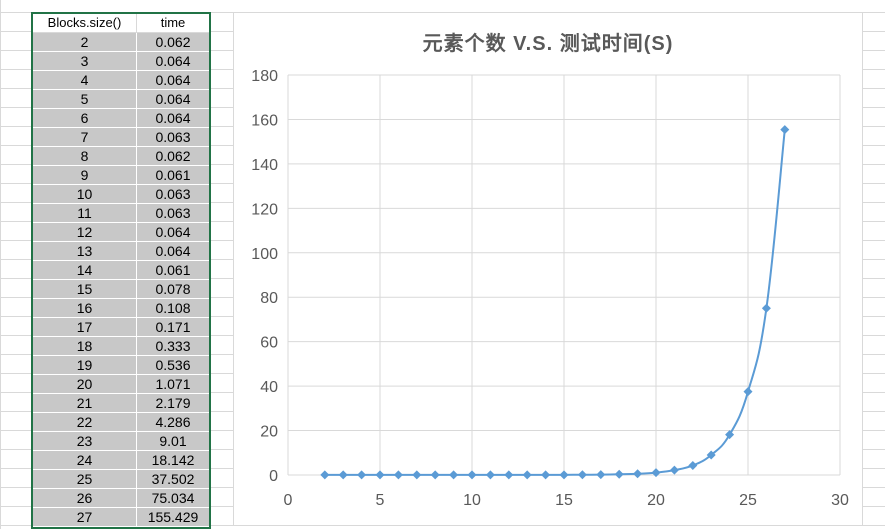 Image resolution: width=885 pixels, height=529 pixels. I want to click on table-row: 21 2.179, so click(121, 403).